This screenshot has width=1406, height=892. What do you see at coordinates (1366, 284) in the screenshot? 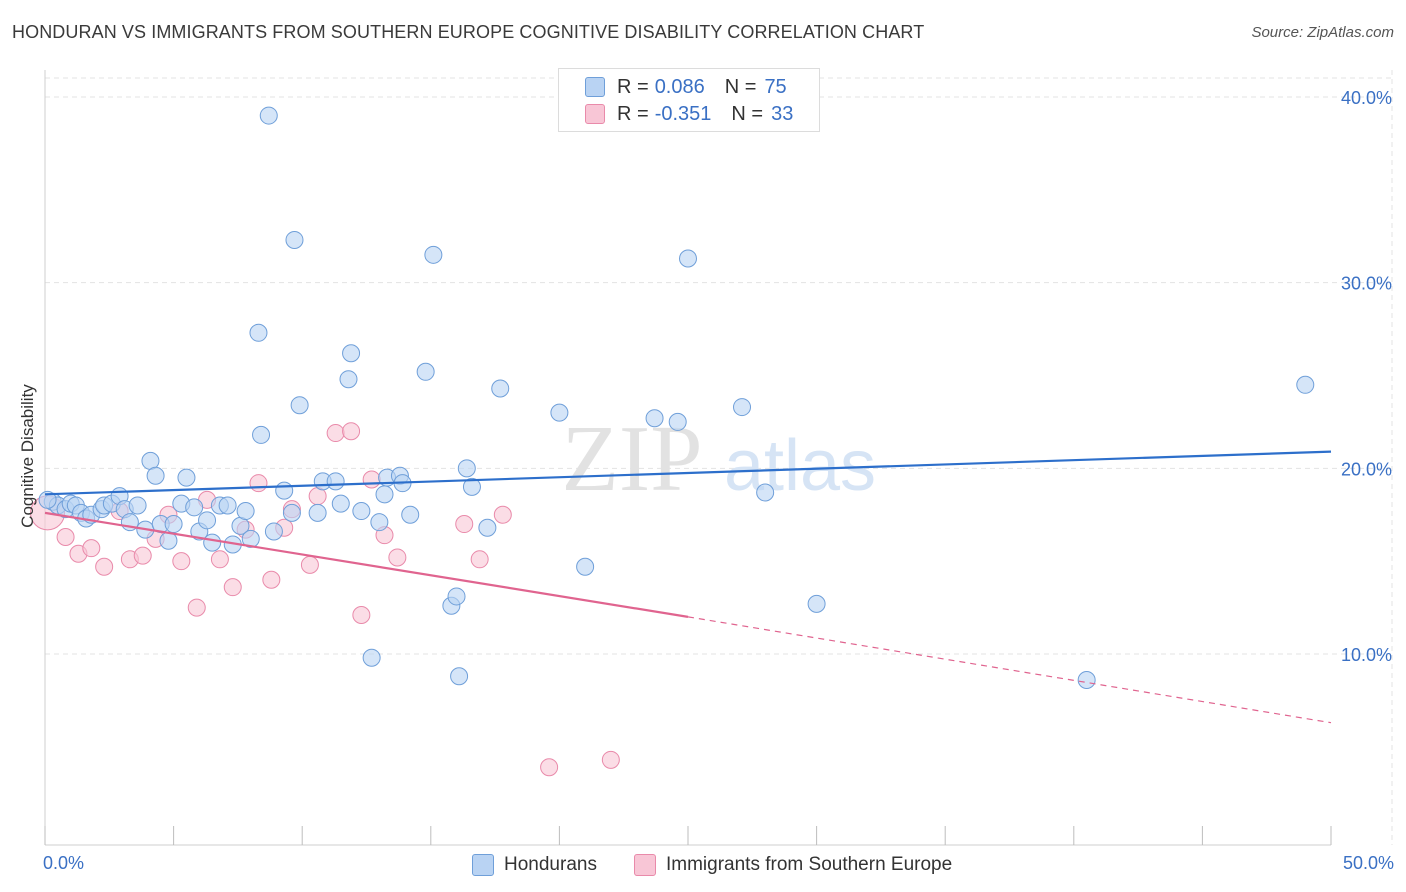
I see `y-tick-label: 30.0%` at bounding box center [1366, 284].